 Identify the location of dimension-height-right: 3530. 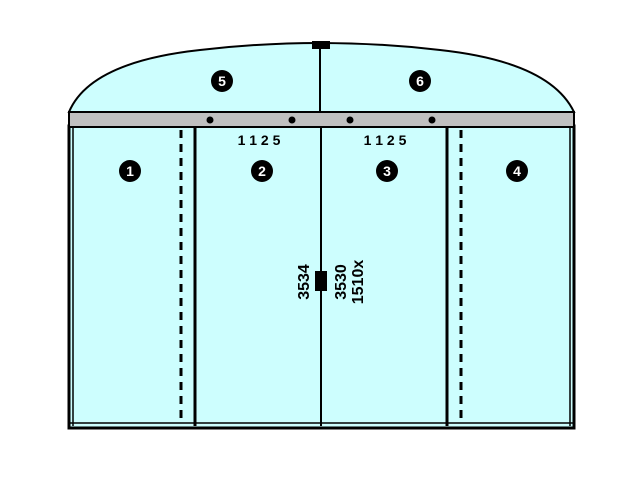
(341, 282).